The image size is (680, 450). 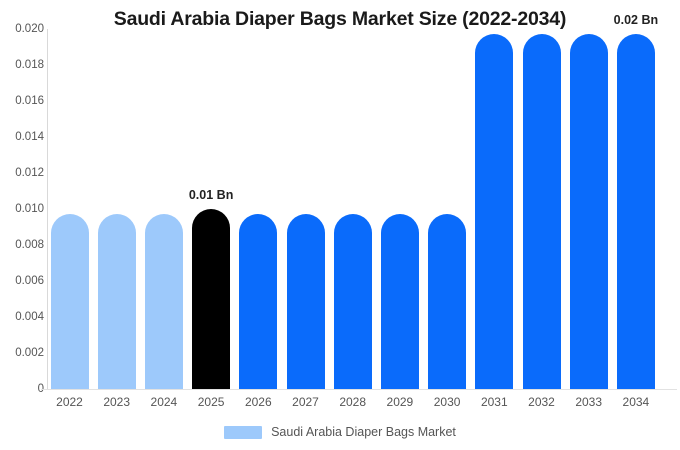 I want to click on y-axis-tick-label: 0.002, so click(x=29, y=353).